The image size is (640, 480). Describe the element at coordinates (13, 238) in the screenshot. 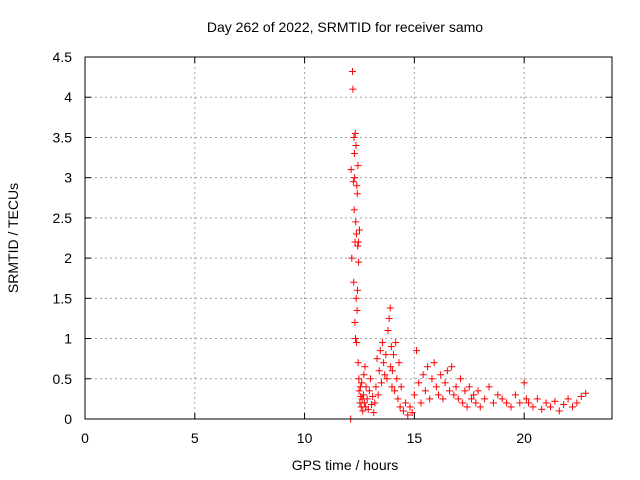

I see `y-axis-label: SRMTID / TECUs` at that location.